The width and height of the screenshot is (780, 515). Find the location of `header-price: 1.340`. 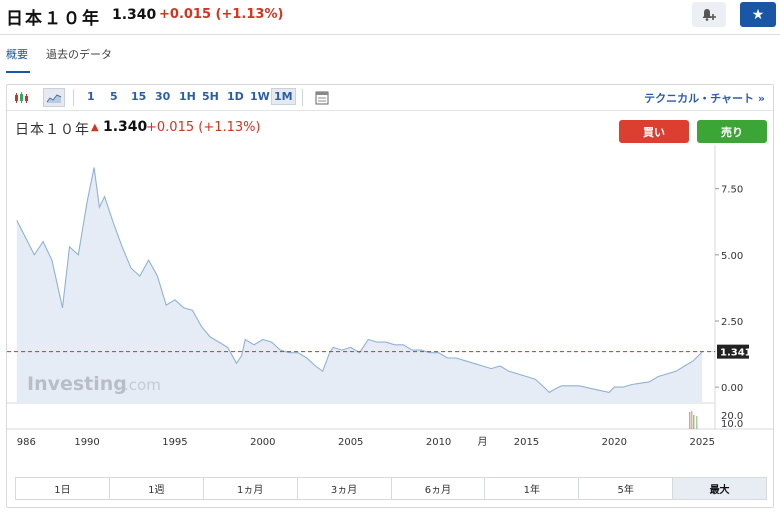

header-price: 1.340 is located at coordinates (134, 15).